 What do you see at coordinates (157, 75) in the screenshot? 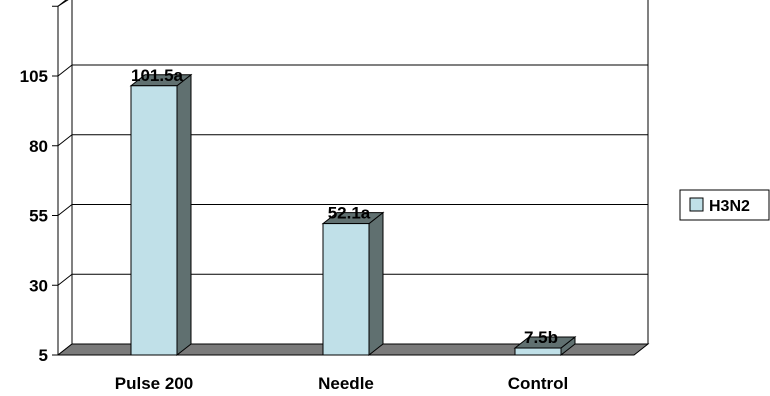
I see `data-label: 101.5a` at bounding box center [157, 75].